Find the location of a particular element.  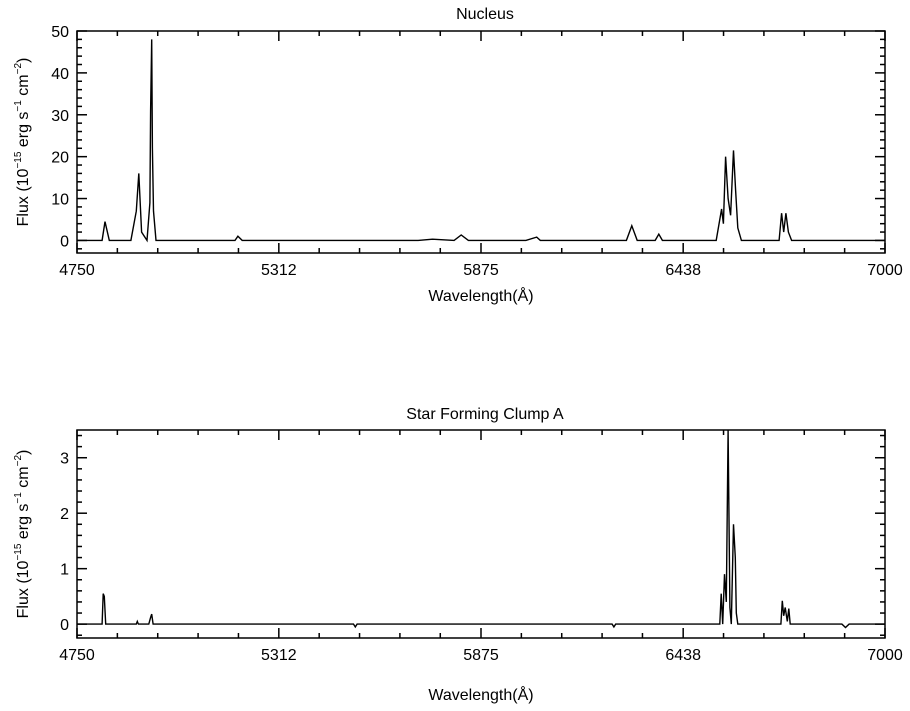

nucleus-title: Nucleus is located at coordinates (485, 14).